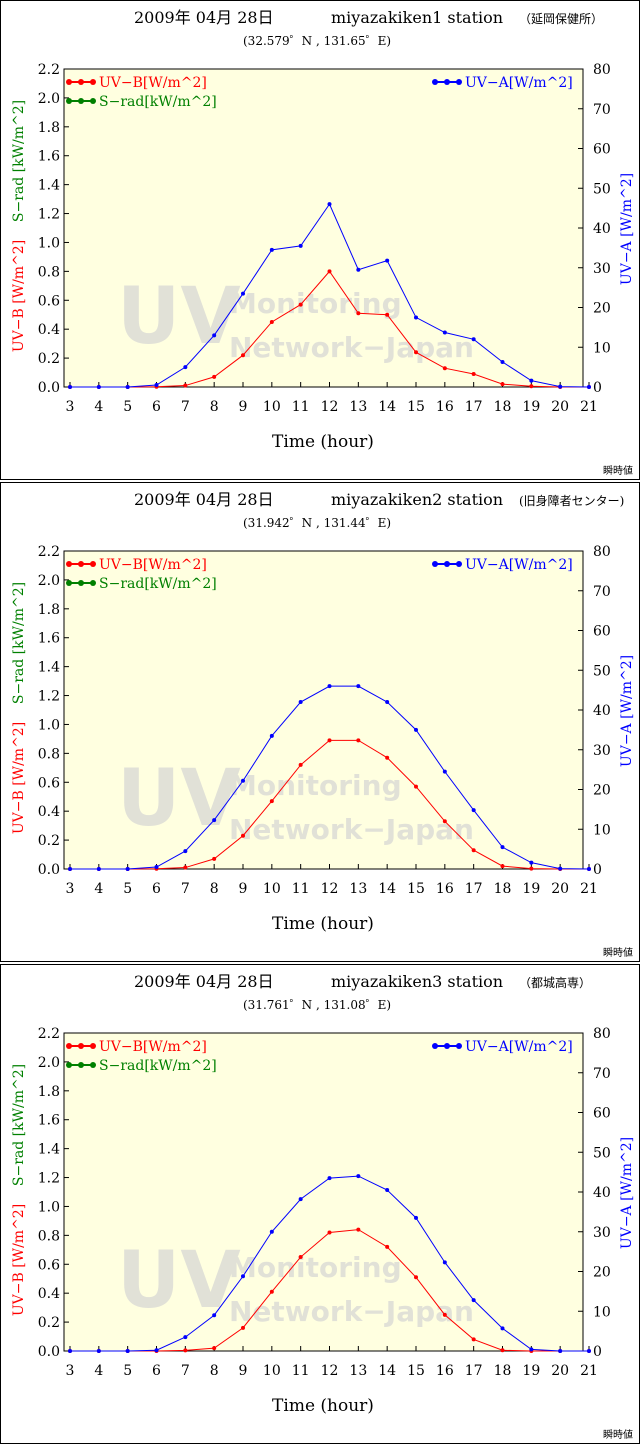 Image resolution: width=640 pixels, height=1444 pixels. What do you see at coordinates (351, 829) in the screenshot?
I see `watermark-line2: Network−Japan` at bounding box center [351, 829].